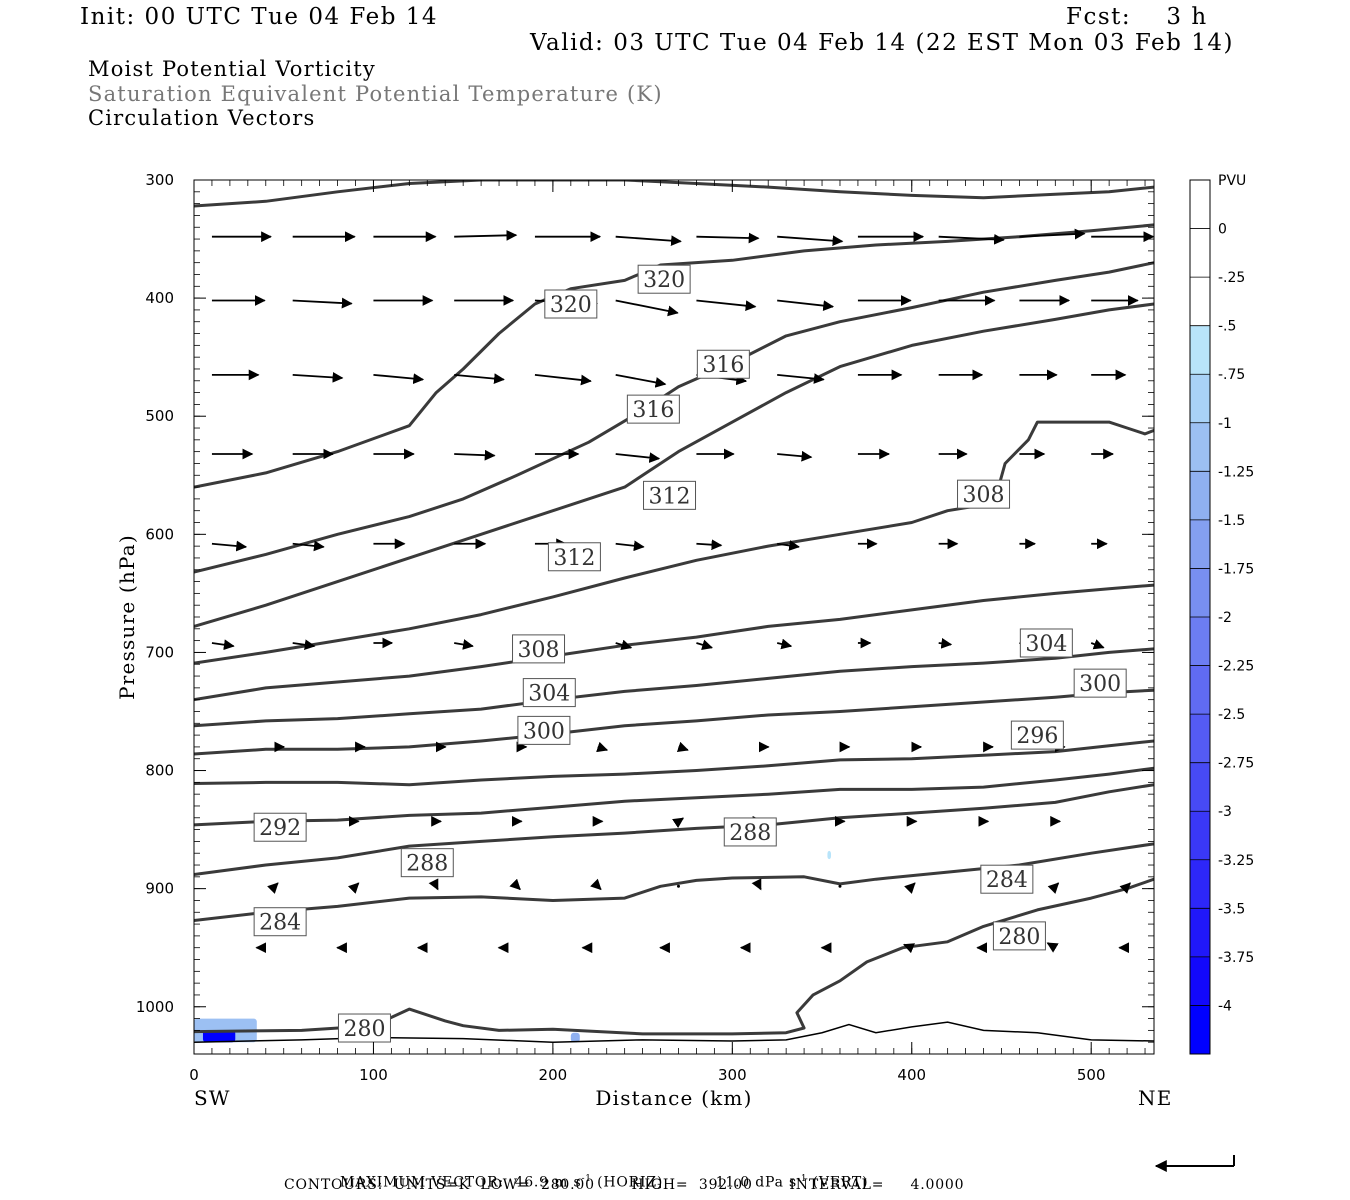 The width and height of the screenshot is (1350, 1200). Describe the element at coordinates (373, 1075) in the screenshot. I see `x-tick-label: 100` at that location.